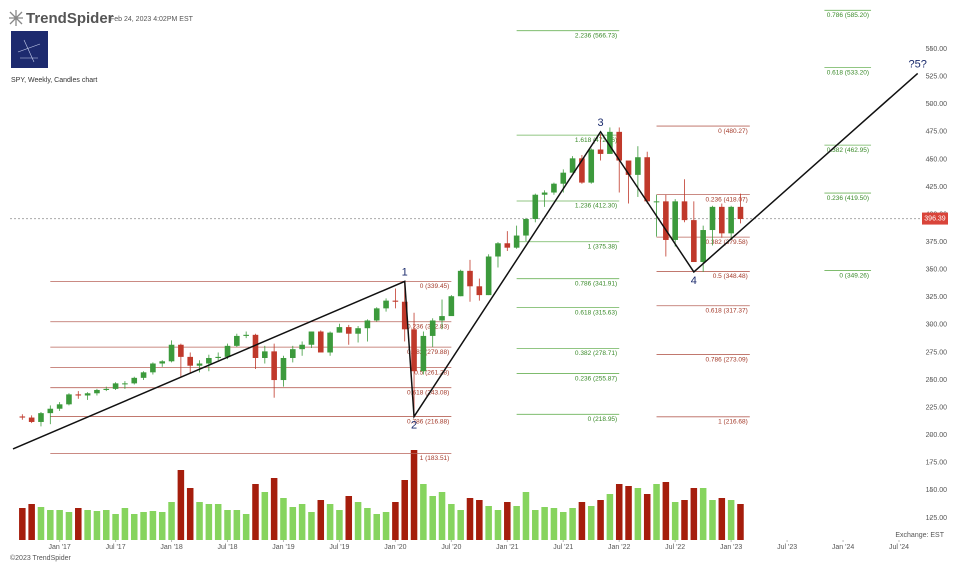 The width and height of the screenshot is (960, 563). I want to click on fib-label: 0 (480.27), so click(733, 131).